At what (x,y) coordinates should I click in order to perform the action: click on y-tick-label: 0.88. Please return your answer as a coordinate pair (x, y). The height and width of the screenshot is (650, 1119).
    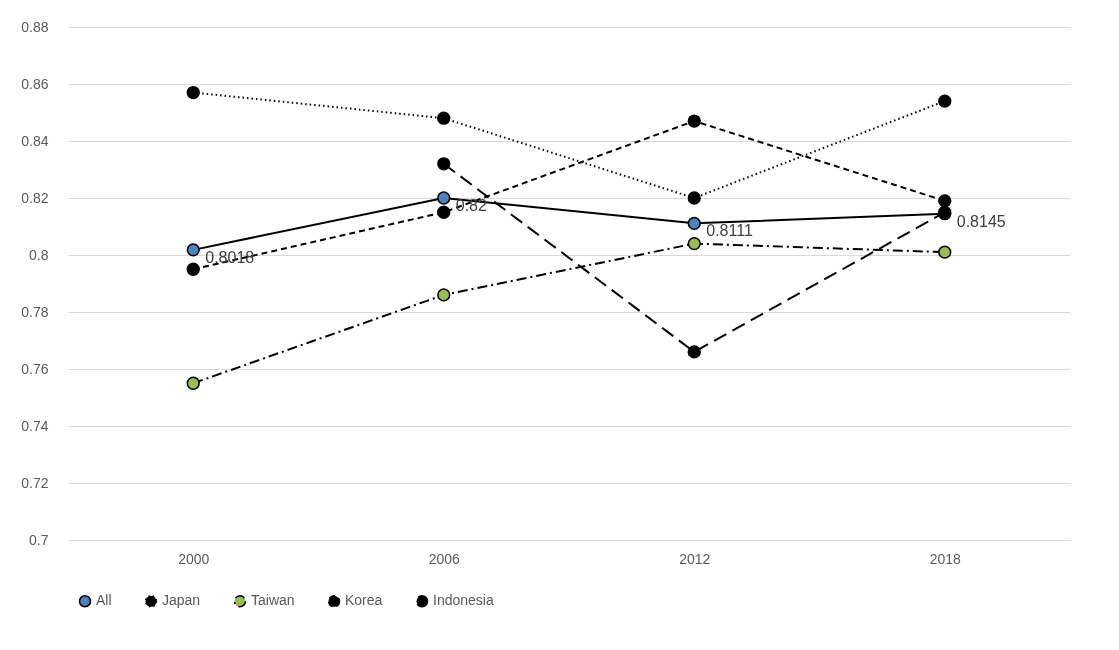
    Looking at the image, I should click on (35, 26).